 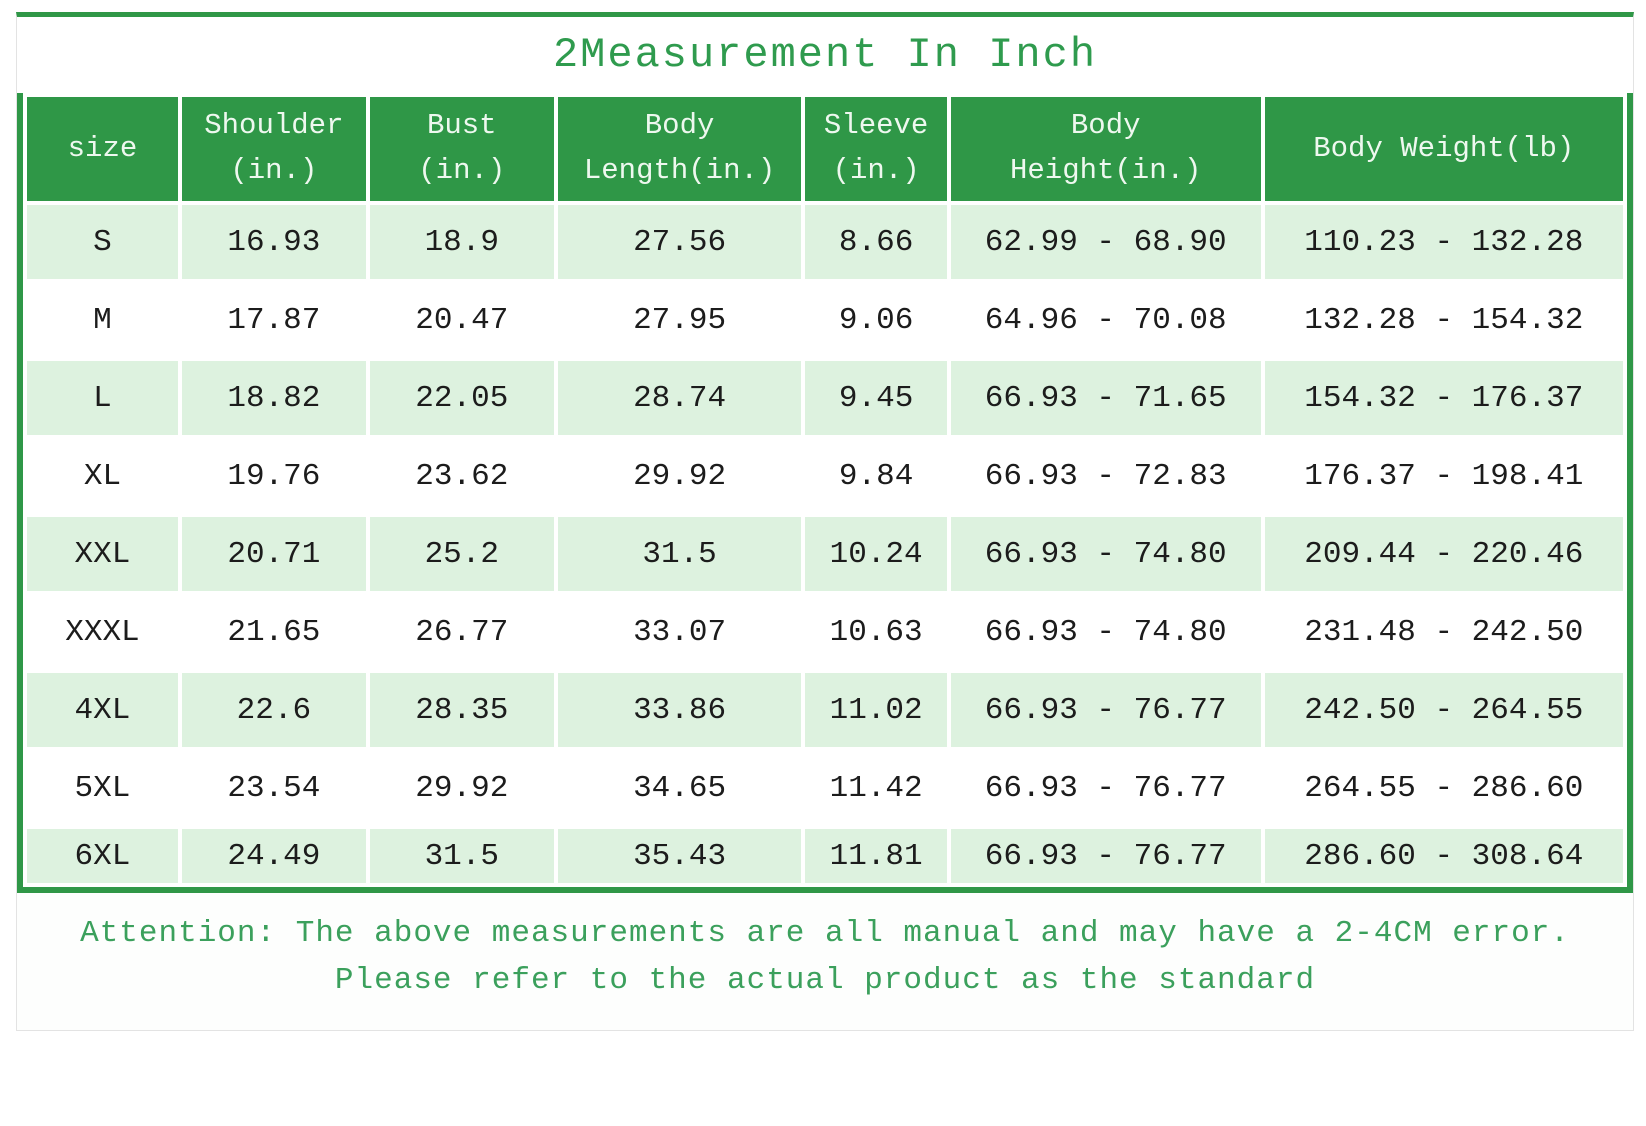 What do you see at coordinates (876, 856) in the screenshot?
I see `table-cell: 11.81` at bounding box center [876, 856].